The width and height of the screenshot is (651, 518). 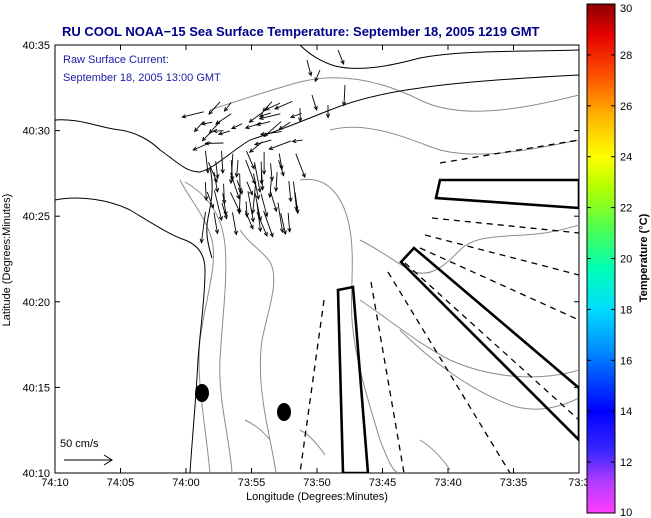 What do you see at coordinates (626, 158) in the screenshot?
I see `colorbar-tick-label: 24` at bounding box center [626, 158].